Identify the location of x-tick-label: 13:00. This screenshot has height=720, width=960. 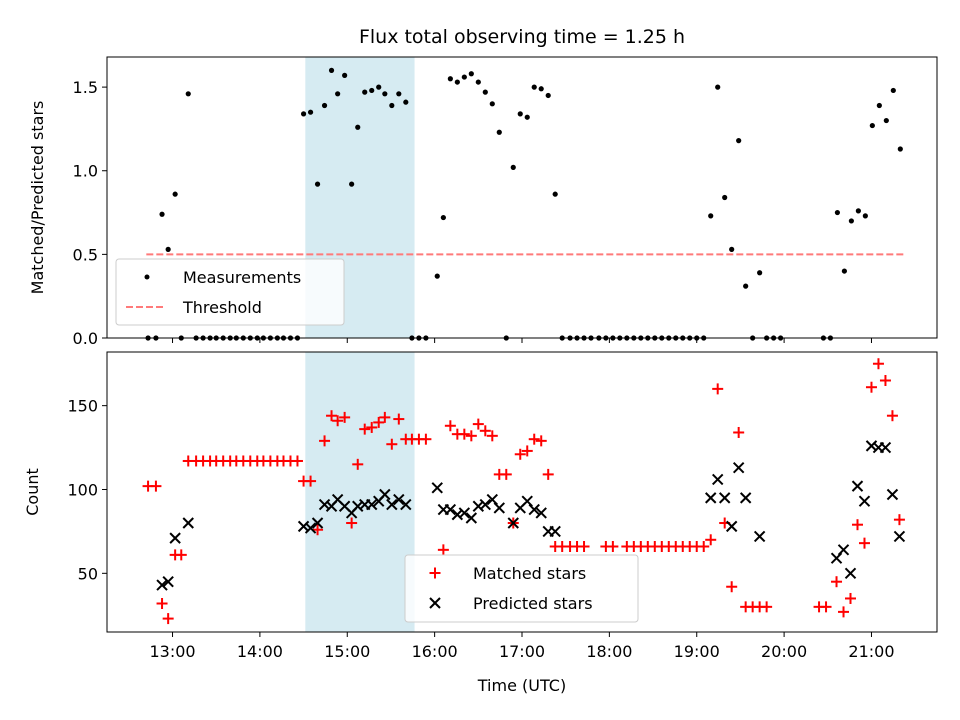
(172, 651).